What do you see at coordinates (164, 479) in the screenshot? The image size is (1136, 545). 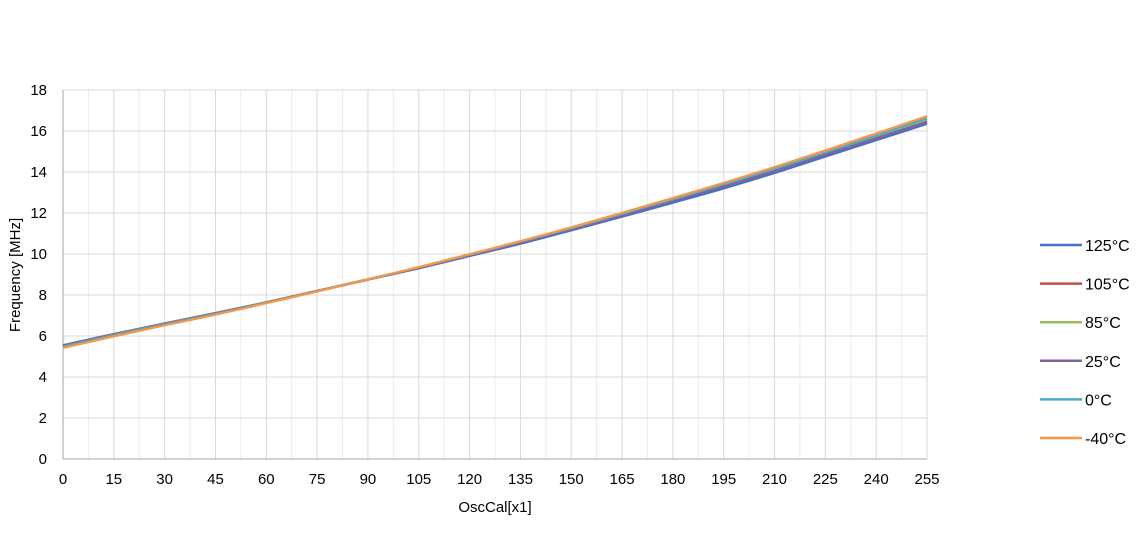 I see `x-tick-label: 30` at bounding box center [164, 479].